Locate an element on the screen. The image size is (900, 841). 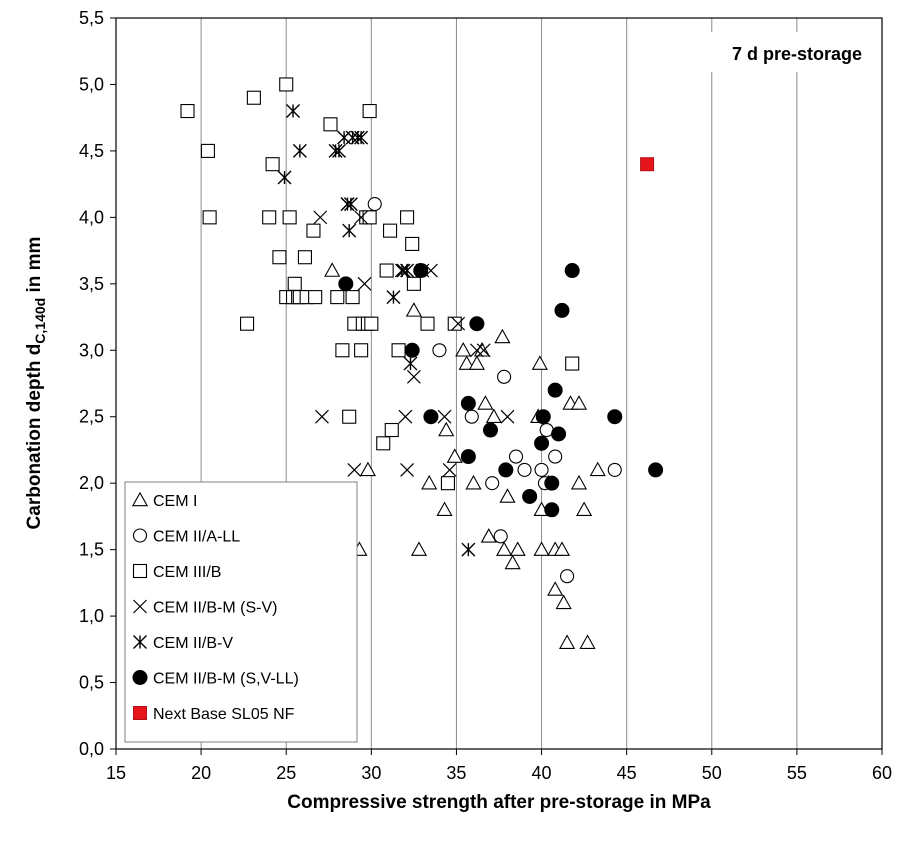
legend-item: CEM III/B is located at coordinates (176, 572).